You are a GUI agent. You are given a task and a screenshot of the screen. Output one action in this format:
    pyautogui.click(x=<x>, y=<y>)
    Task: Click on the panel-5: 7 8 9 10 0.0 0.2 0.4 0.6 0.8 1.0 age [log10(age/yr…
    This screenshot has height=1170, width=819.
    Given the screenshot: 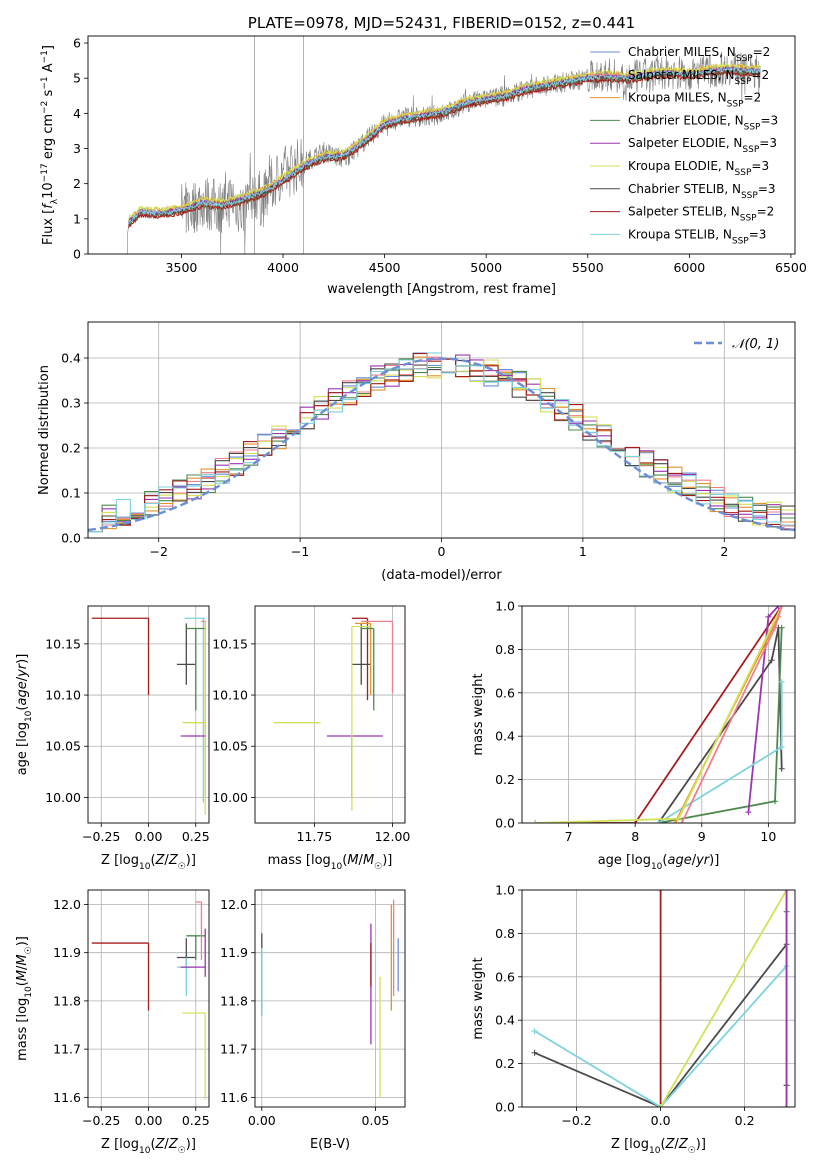 What is the action you would take?
    pyautogui.click(x=633, y=735)
    